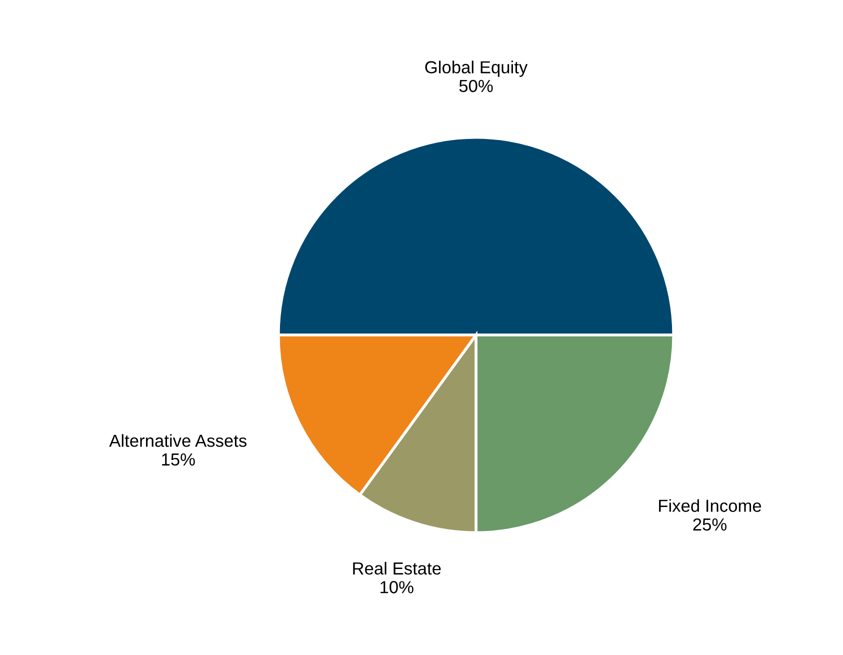 This screenshot has height=655, width=843. What do you see at coordinates (178, 459) in the screenshot?
I see `data-label: 15%` at bounding box center [178, 459].